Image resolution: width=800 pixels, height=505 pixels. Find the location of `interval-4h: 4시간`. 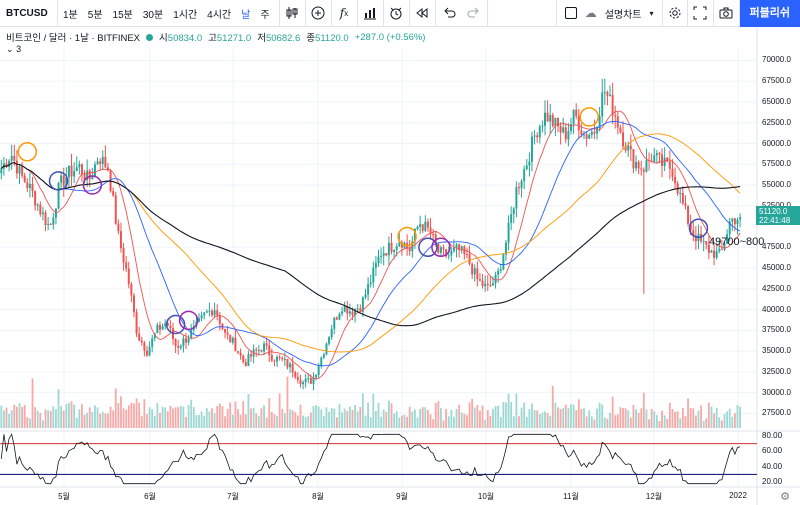

interval-4h: 4시간 is located at coordinates (219, 15).